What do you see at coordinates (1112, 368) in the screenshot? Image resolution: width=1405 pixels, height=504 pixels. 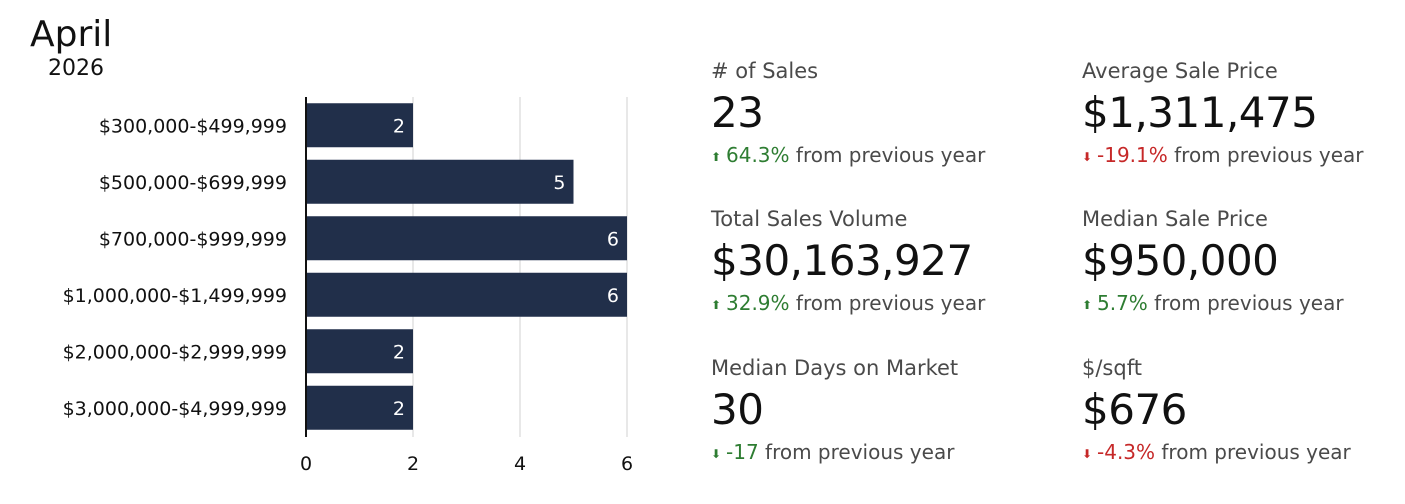 I see `stat-label: $/sqft` at bounding box center [1112, 368].